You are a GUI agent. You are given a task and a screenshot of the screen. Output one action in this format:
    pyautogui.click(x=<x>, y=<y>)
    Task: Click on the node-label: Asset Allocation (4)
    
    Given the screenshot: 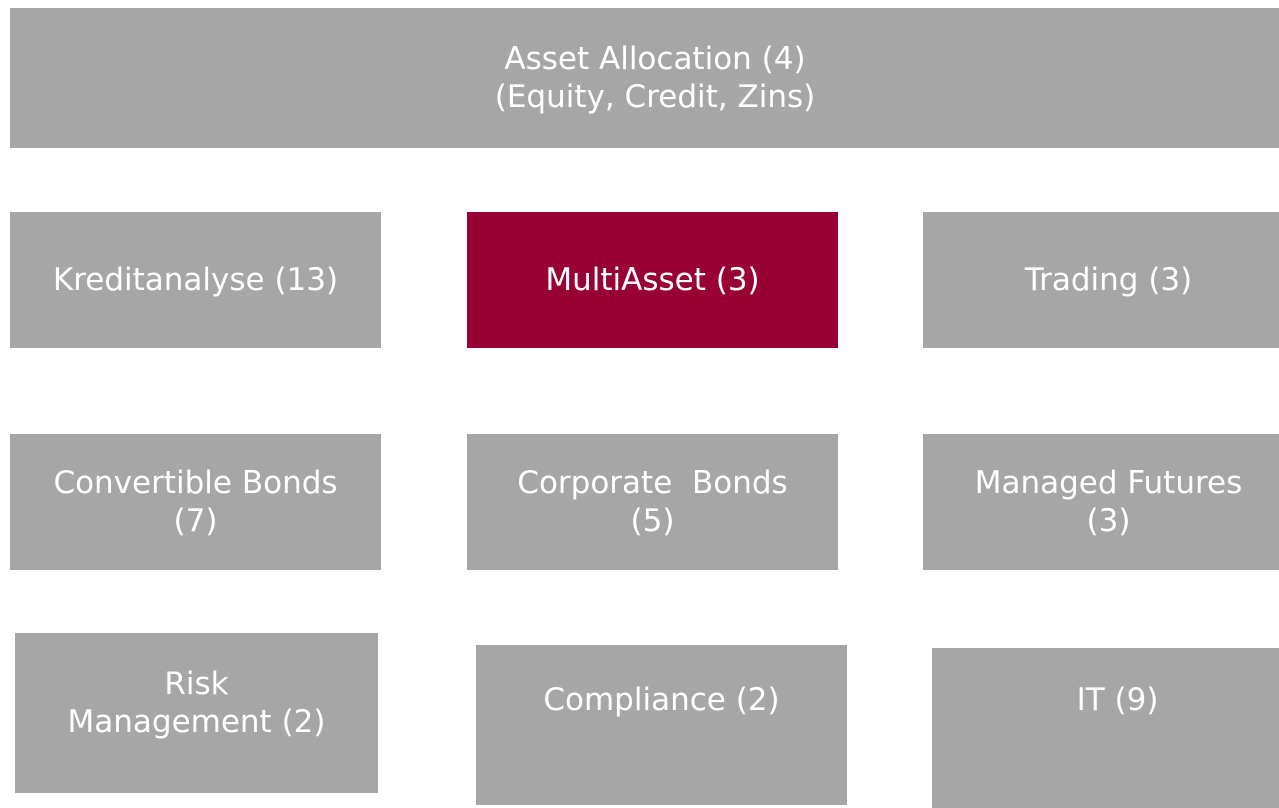 What is the action you would take?
    pyautogui.click(x=655, y=59)
    